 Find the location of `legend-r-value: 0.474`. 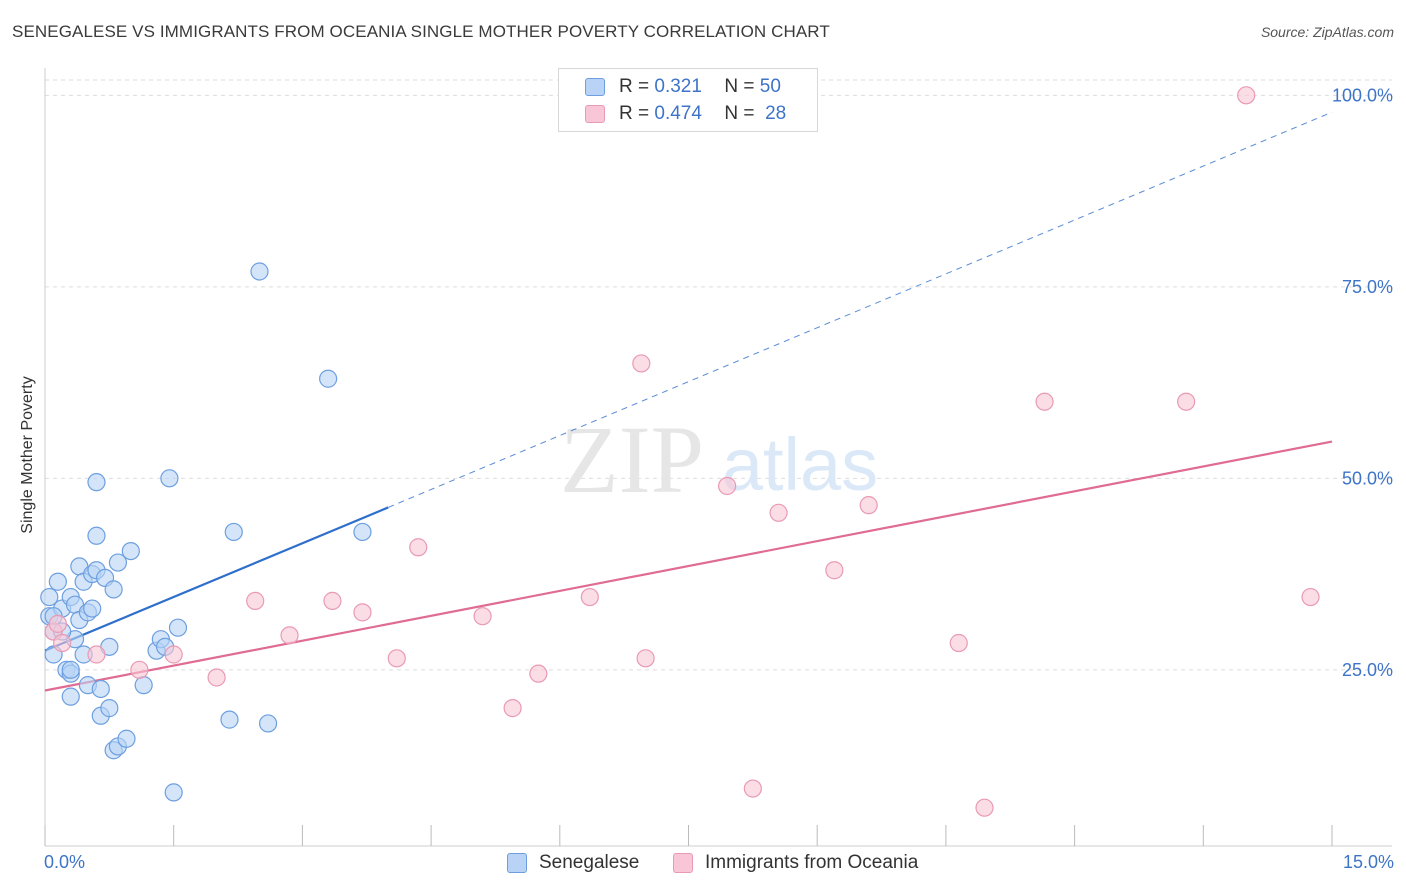

legend-r-value: 0.474 is located at coordinates (678, 113).